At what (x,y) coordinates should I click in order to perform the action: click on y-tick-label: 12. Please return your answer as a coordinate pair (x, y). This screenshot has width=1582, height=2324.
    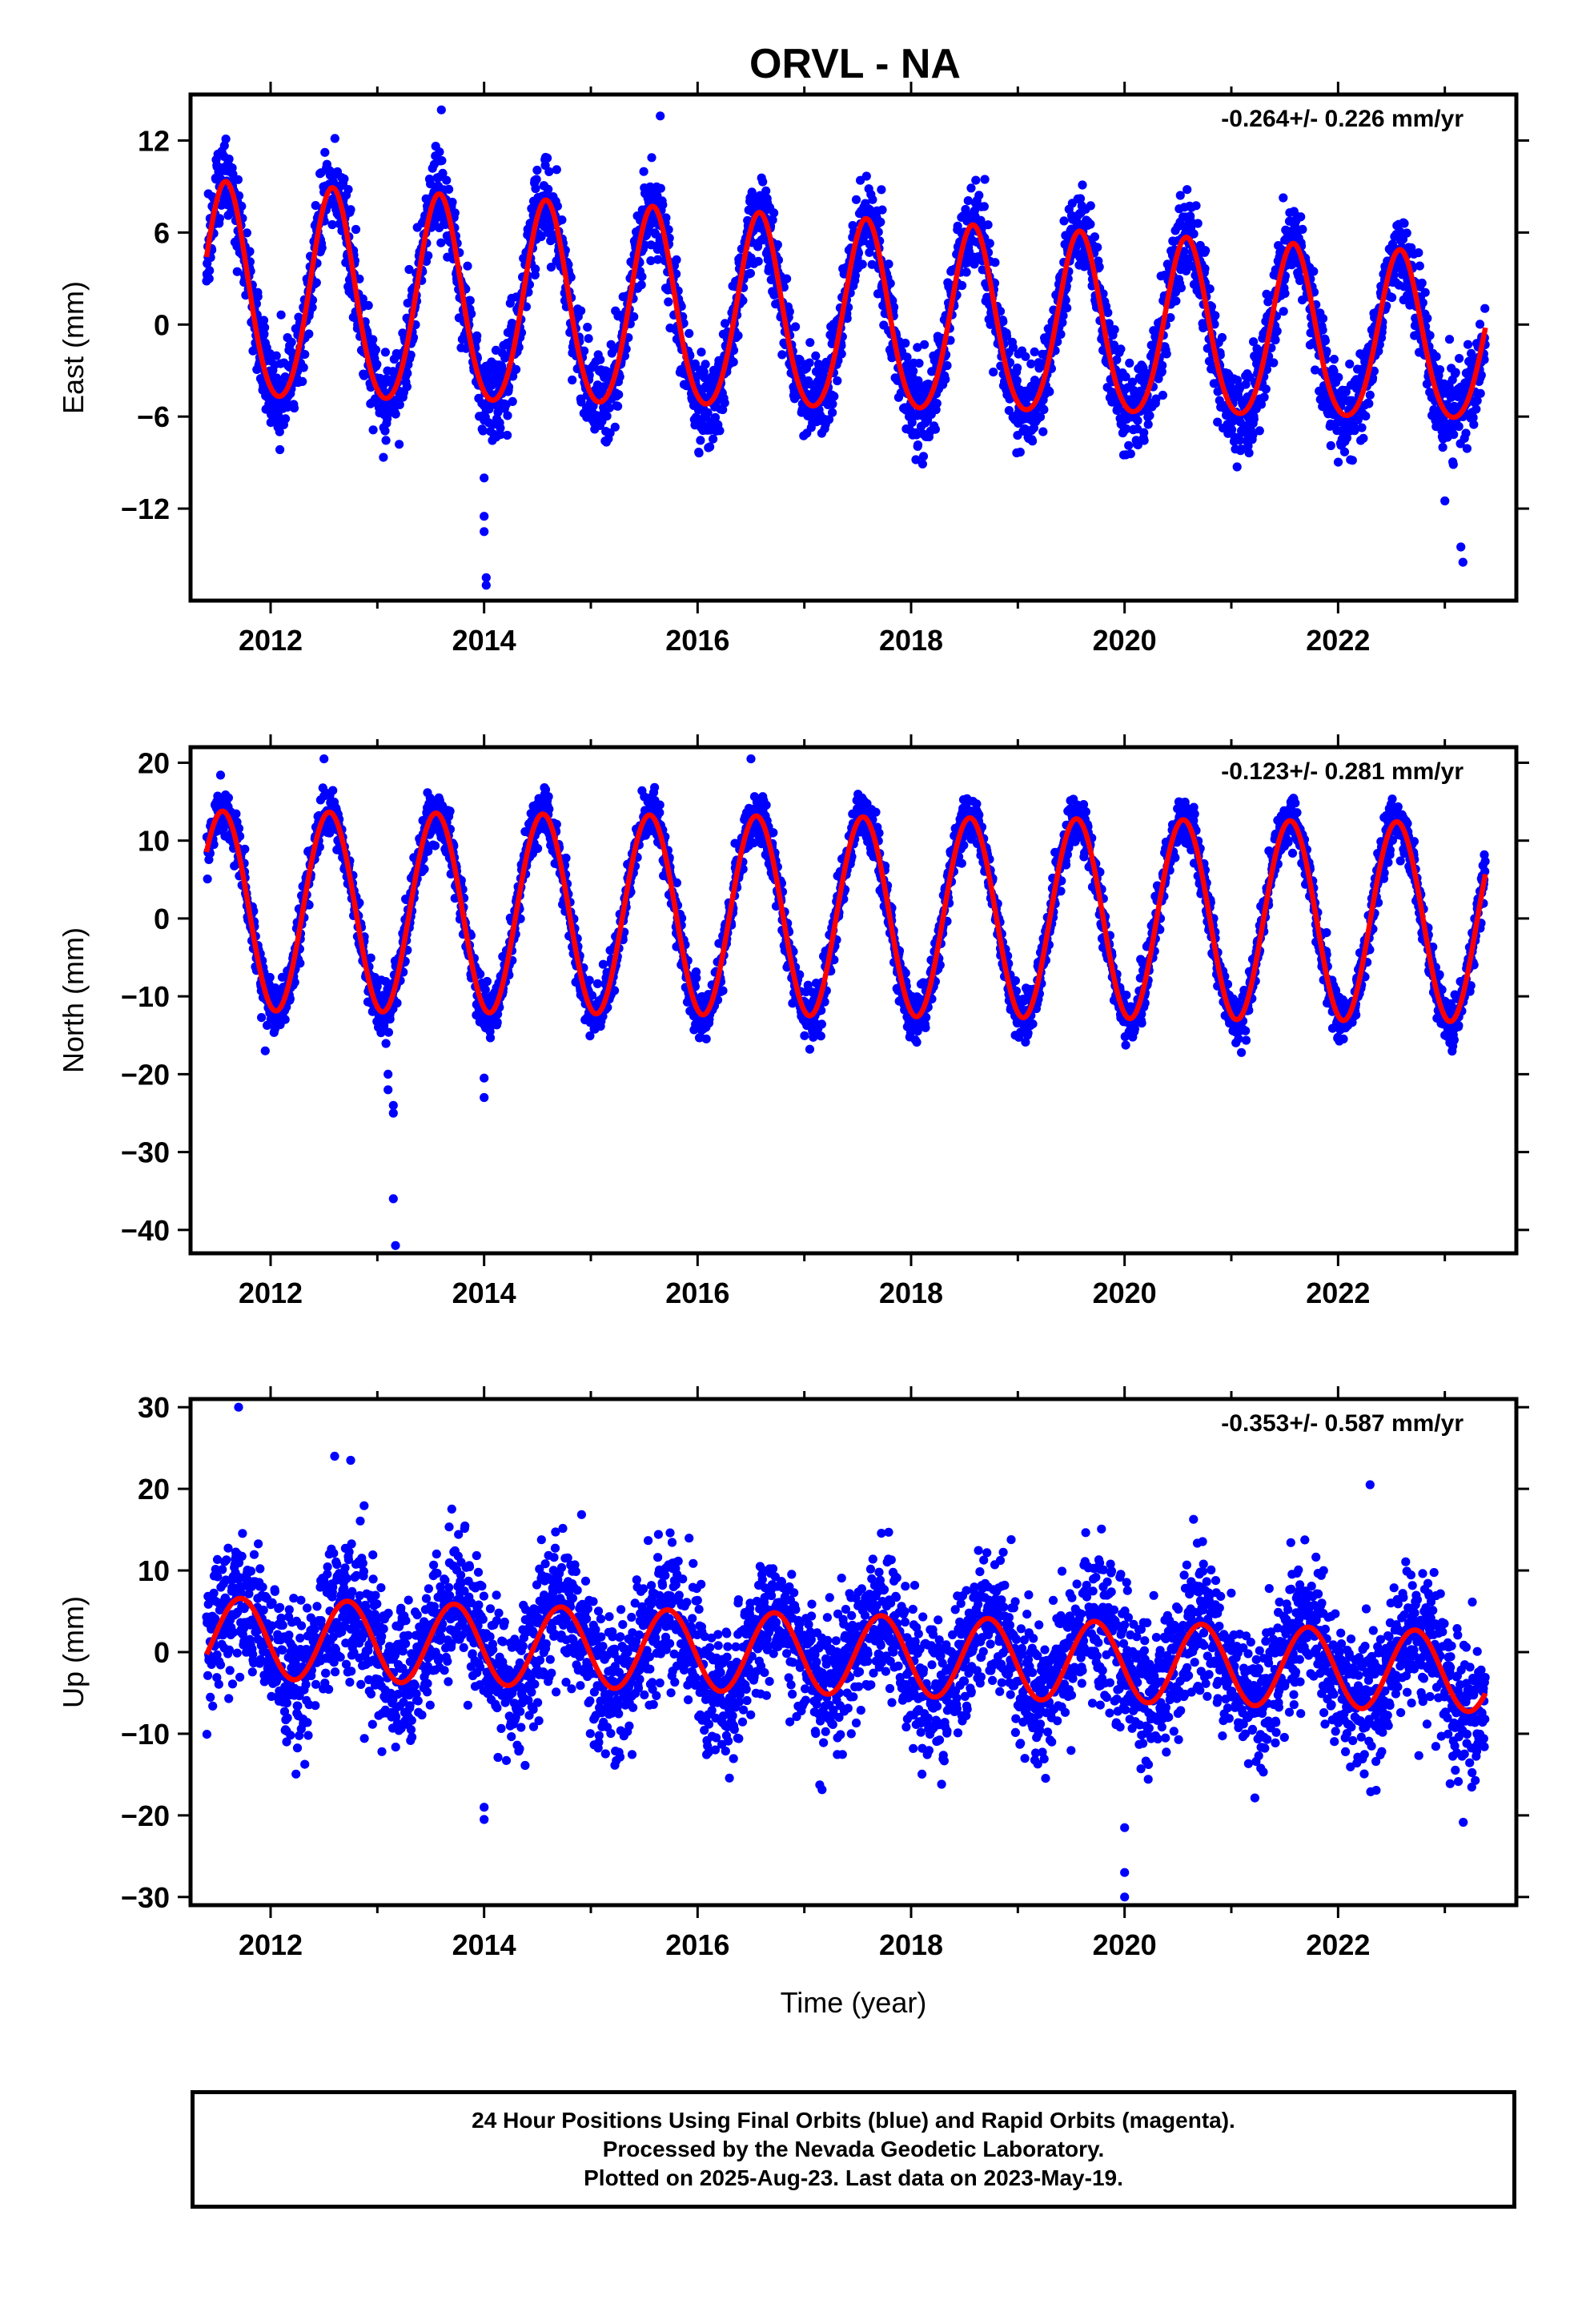
    Looking at the image, I should click on (154, 140).